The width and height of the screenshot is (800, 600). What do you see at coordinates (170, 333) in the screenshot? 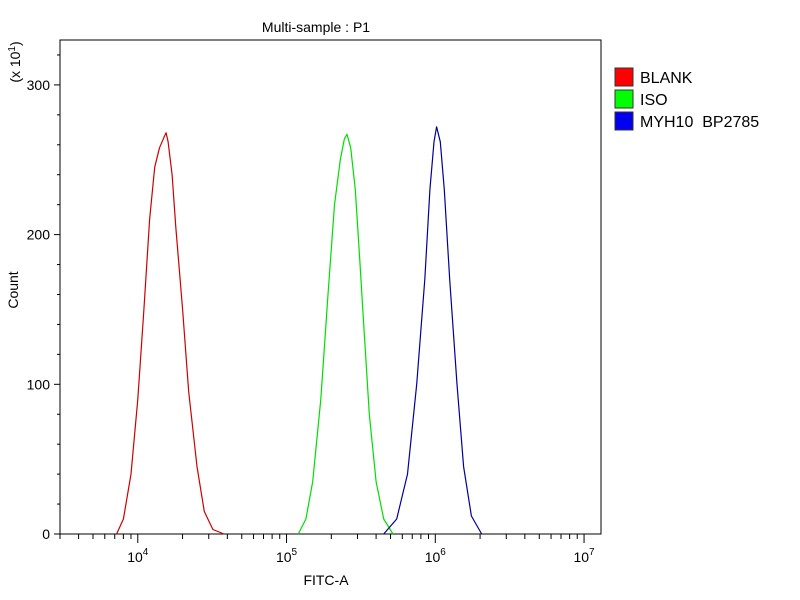
I see `series-line-blank` at bounding box center [170, 333].